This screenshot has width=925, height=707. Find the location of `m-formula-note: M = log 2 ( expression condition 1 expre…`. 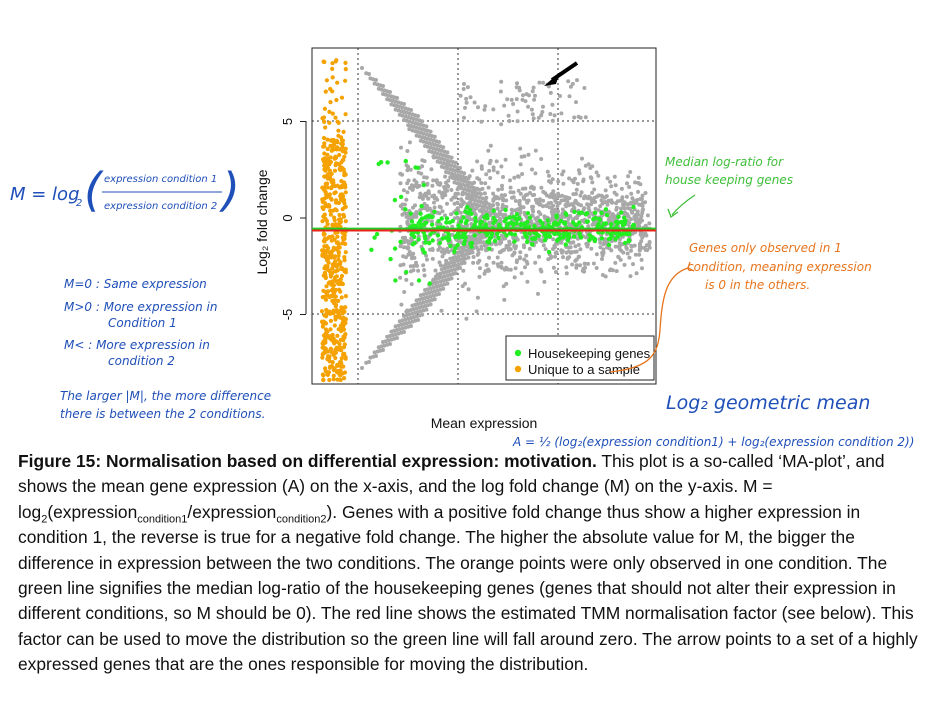

m-formula-note: M = log 2 ( expression condition 1 expre… is located at coordinates (125, 190).